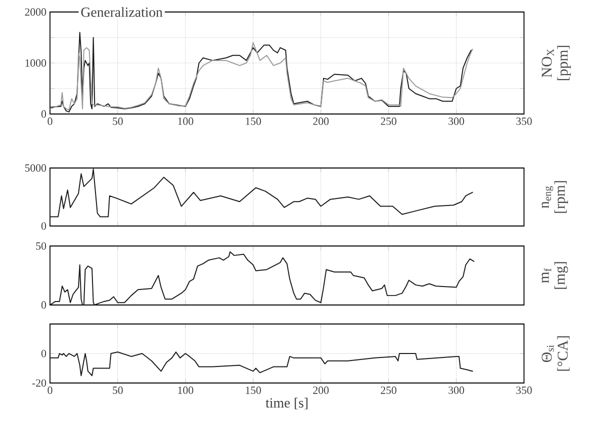 Image resolution: width=598 pixels, height=434 pixels. I want to click on y-tick-label: 50, so click(41, 246).